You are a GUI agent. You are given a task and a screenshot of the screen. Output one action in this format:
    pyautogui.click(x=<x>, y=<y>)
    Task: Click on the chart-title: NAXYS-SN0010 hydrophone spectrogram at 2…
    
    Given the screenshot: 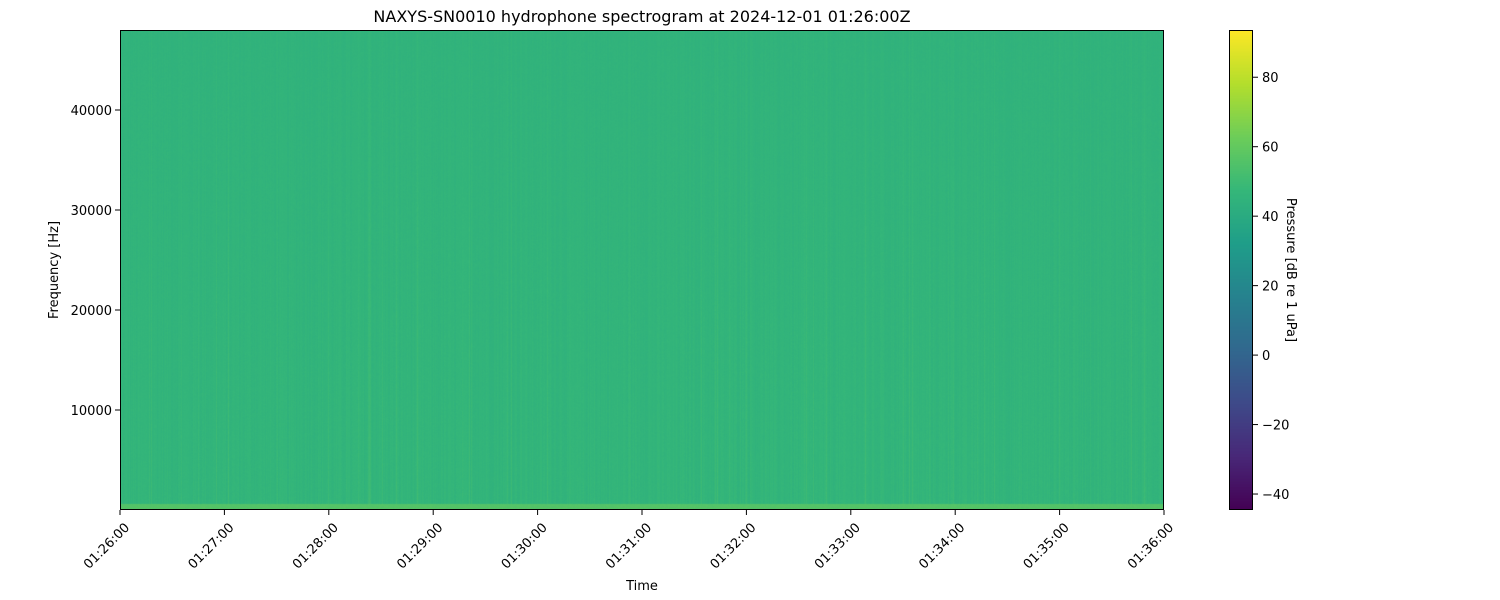 What is the action you would take?
    pyautogui.click(x=641, y=16)
    